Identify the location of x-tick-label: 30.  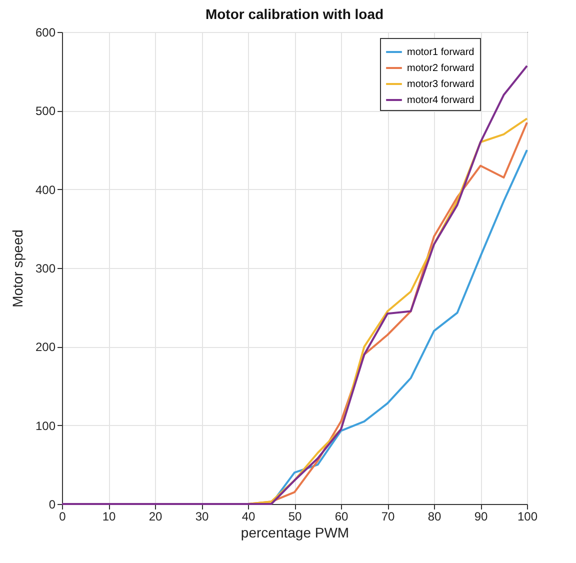
(202, 517).